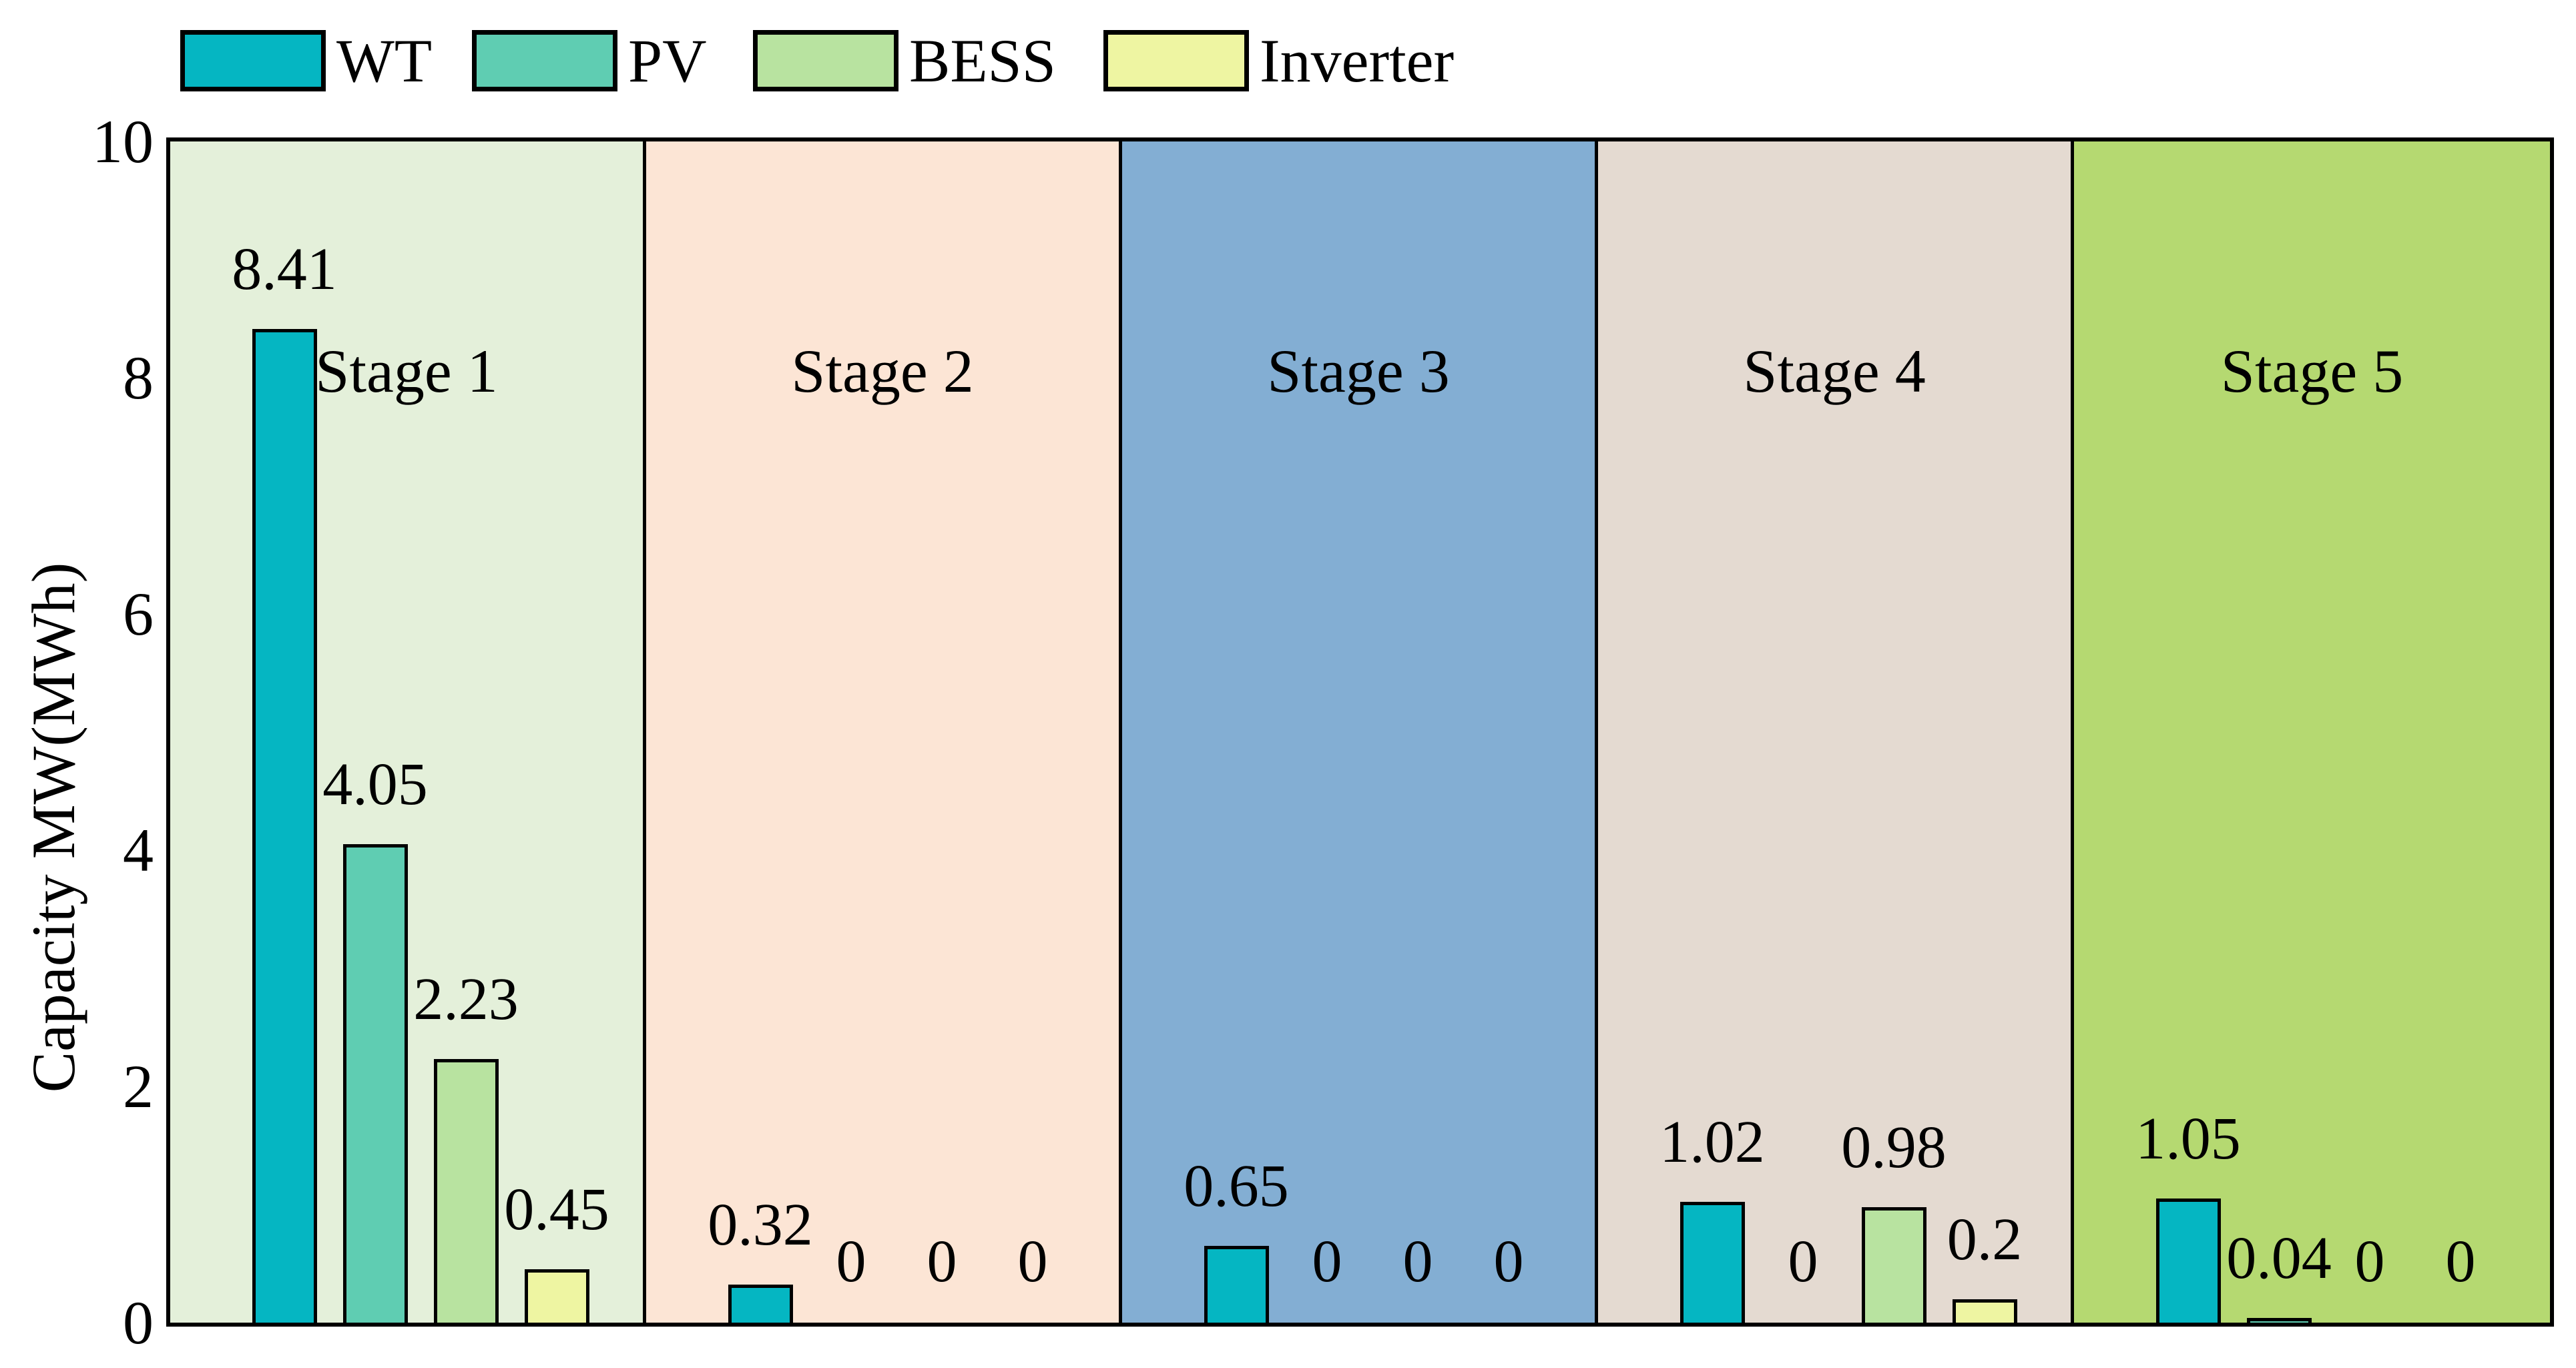 Image resolution: width=2576 pixels, height=1368 pixels. What do you see at coordinates (1327, 1262) in the screenshot?
I see `zero-value-label-pv-stage-3: 0` at bounding box center [1327, 1262].